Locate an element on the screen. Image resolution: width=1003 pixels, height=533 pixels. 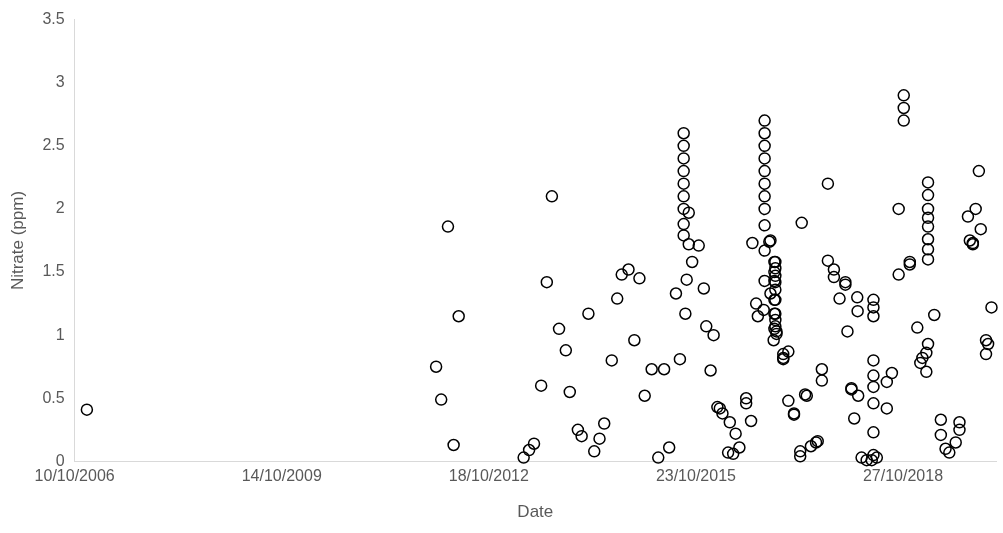
x-tick-label: 23/10/2015 is located at coordinates (696, 476).